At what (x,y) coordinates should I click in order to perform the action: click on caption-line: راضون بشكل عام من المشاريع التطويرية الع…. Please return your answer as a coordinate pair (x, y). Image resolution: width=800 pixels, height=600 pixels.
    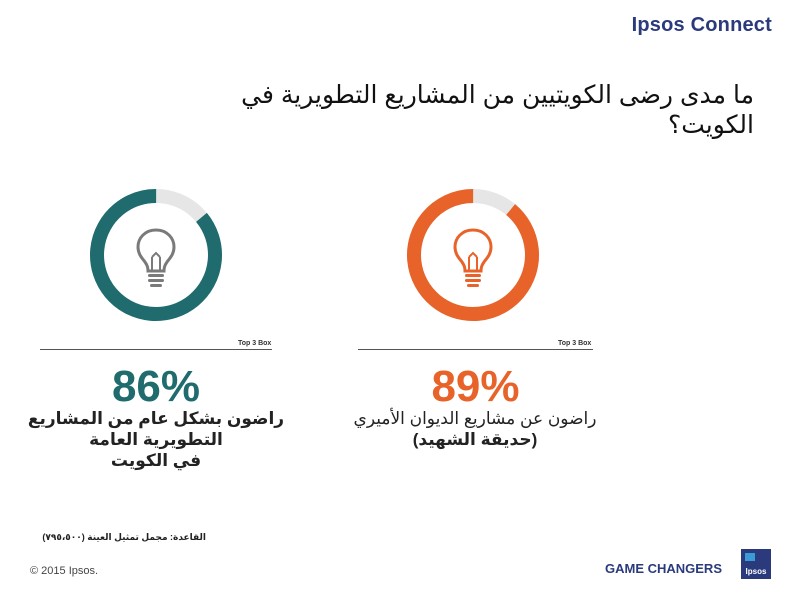
    Looking at the image, I should click on (156, 429).